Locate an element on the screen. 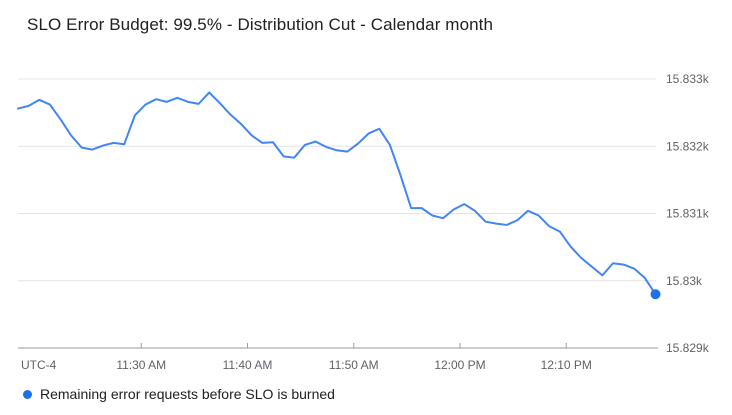  legend-series-dot-icon is located at coordinates (27, 394).